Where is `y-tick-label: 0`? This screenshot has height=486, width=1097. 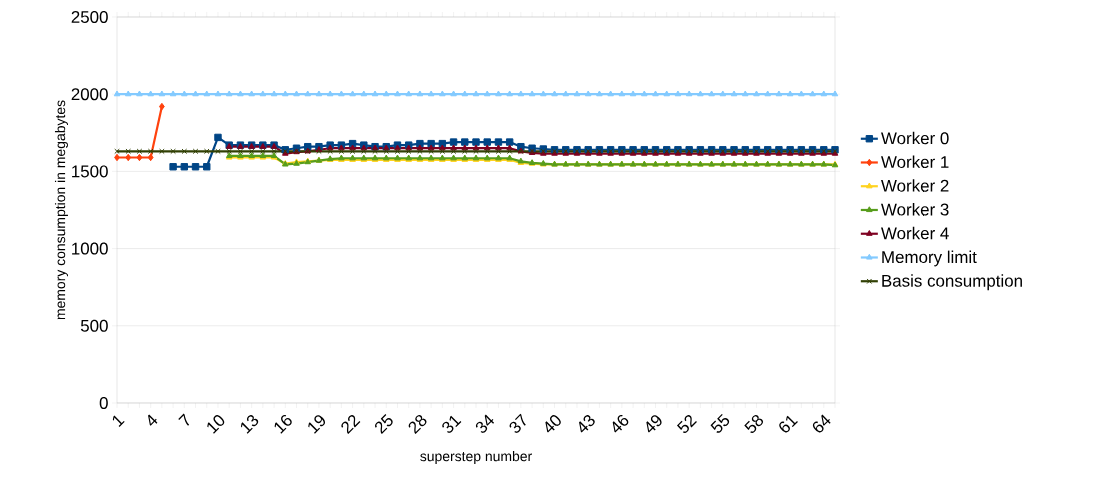
y-tick-label: 0 is located at coordinates (103, 402).